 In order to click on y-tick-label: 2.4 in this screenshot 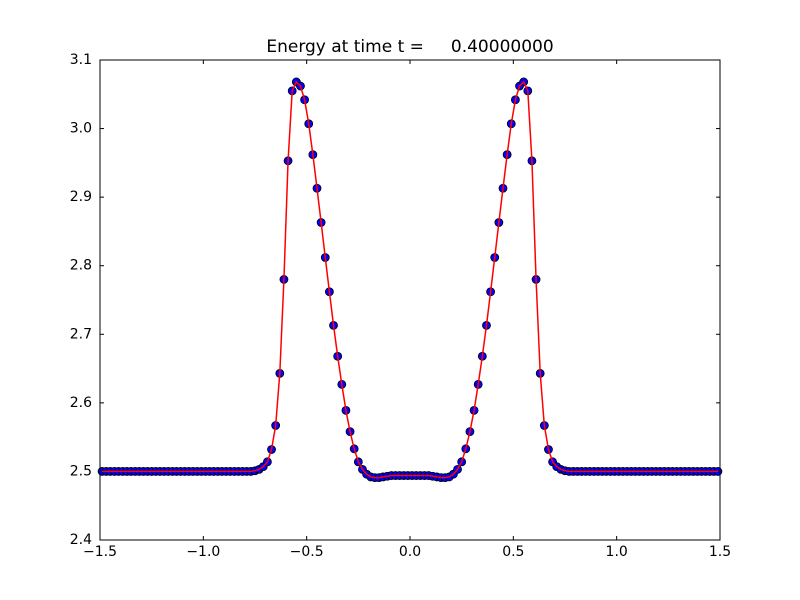, I will do `click(81, 540)`.